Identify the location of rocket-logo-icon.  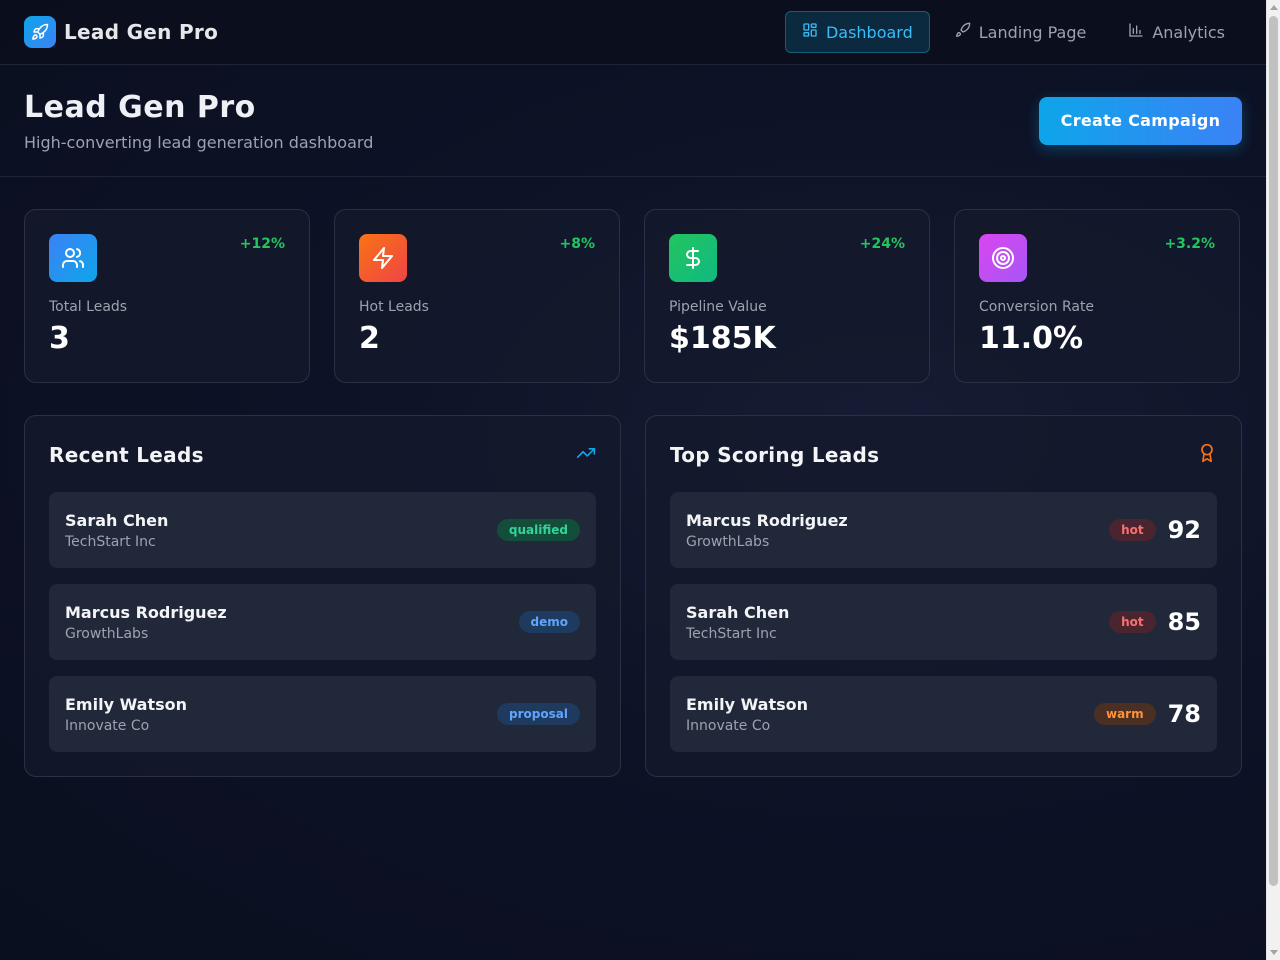
(40, 32).